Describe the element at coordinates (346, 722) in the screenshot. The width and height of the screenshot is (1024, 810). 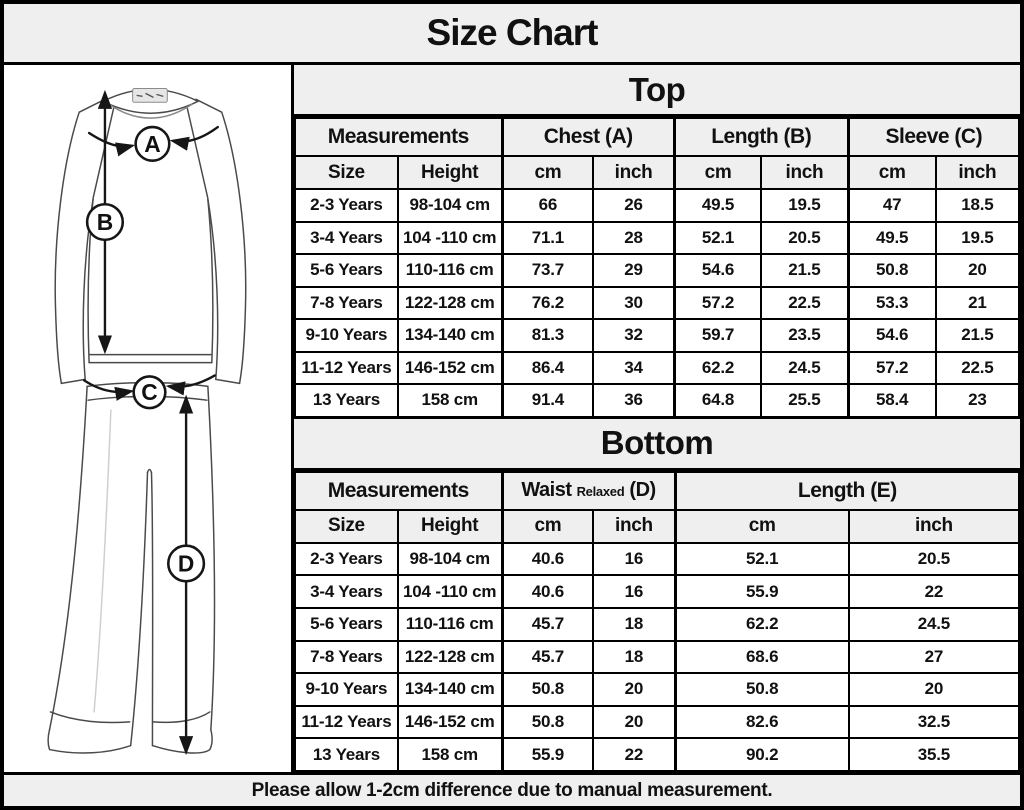
I see `table-cell: 11-12 Years` at that location.